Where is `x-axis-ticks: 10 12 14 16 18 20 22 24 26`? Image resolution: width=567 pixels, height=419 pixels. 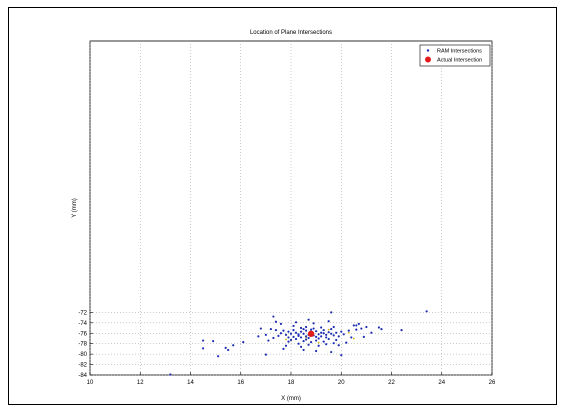
x-axis-ticks: 10 12 14 16 18 20 22 24 26 is located at coordinates (291, 379).